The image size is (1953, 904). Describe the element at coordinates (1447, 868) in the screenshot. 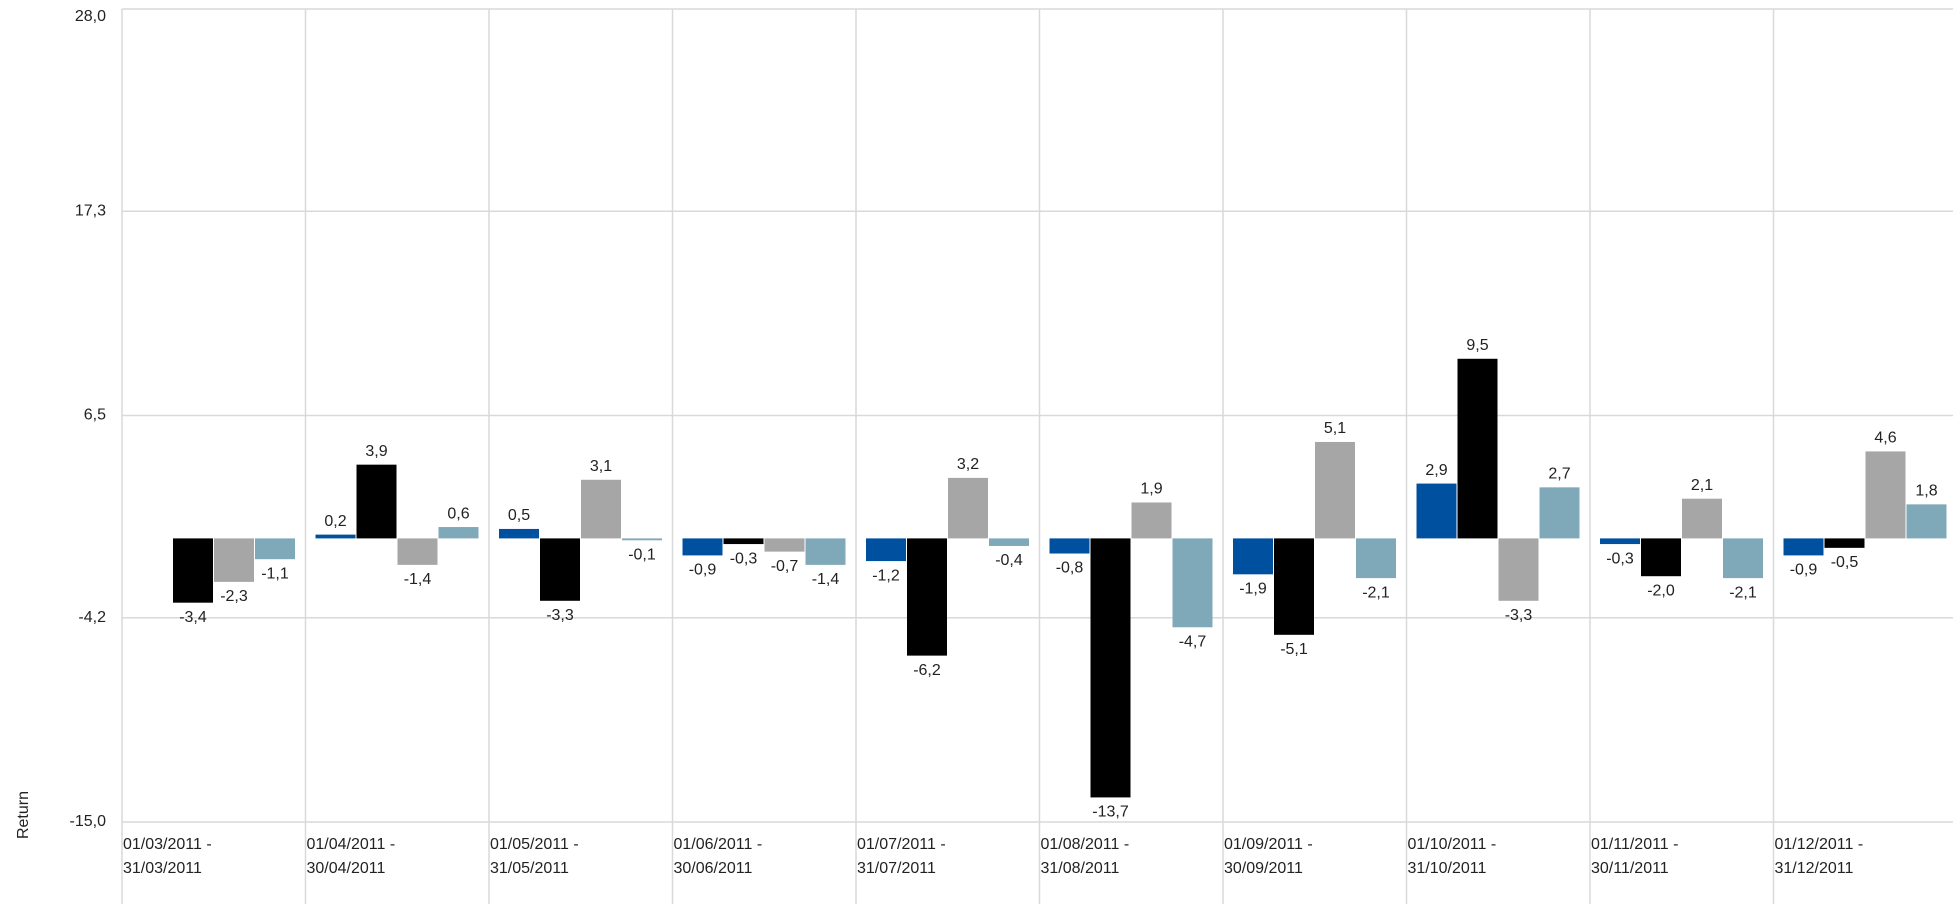

I see `x-tick-label: 31/10/2011` at that location.